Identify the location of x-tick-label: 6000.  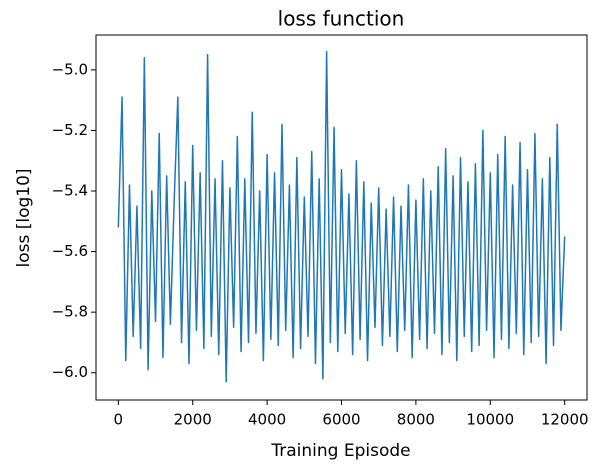
(341, 420).